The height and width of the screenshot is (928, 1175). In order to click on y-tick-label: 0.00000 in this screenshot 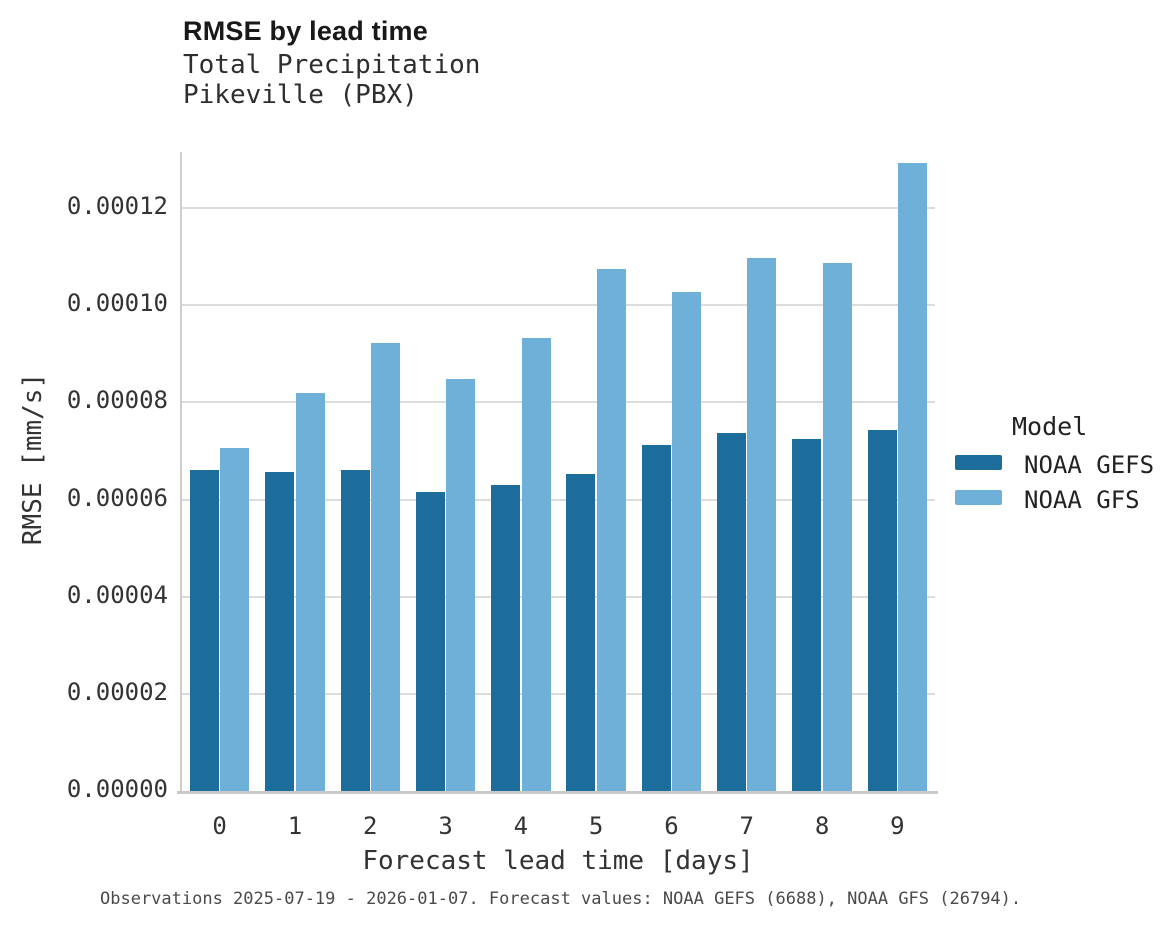, I will do `click(117, 789)`.